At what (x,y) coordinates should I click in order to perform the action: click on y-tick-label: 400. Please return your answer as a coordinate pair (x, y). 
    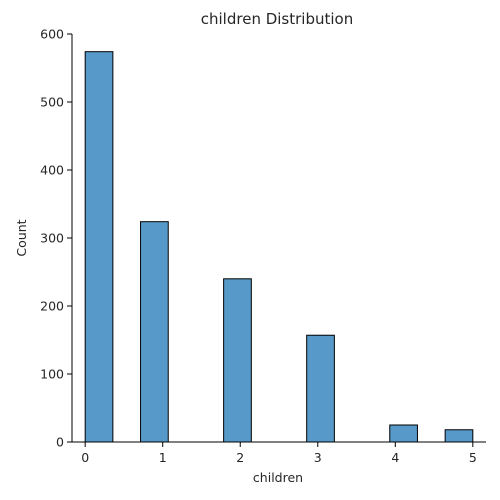
    Looking at the image, I should click on (52, 170).